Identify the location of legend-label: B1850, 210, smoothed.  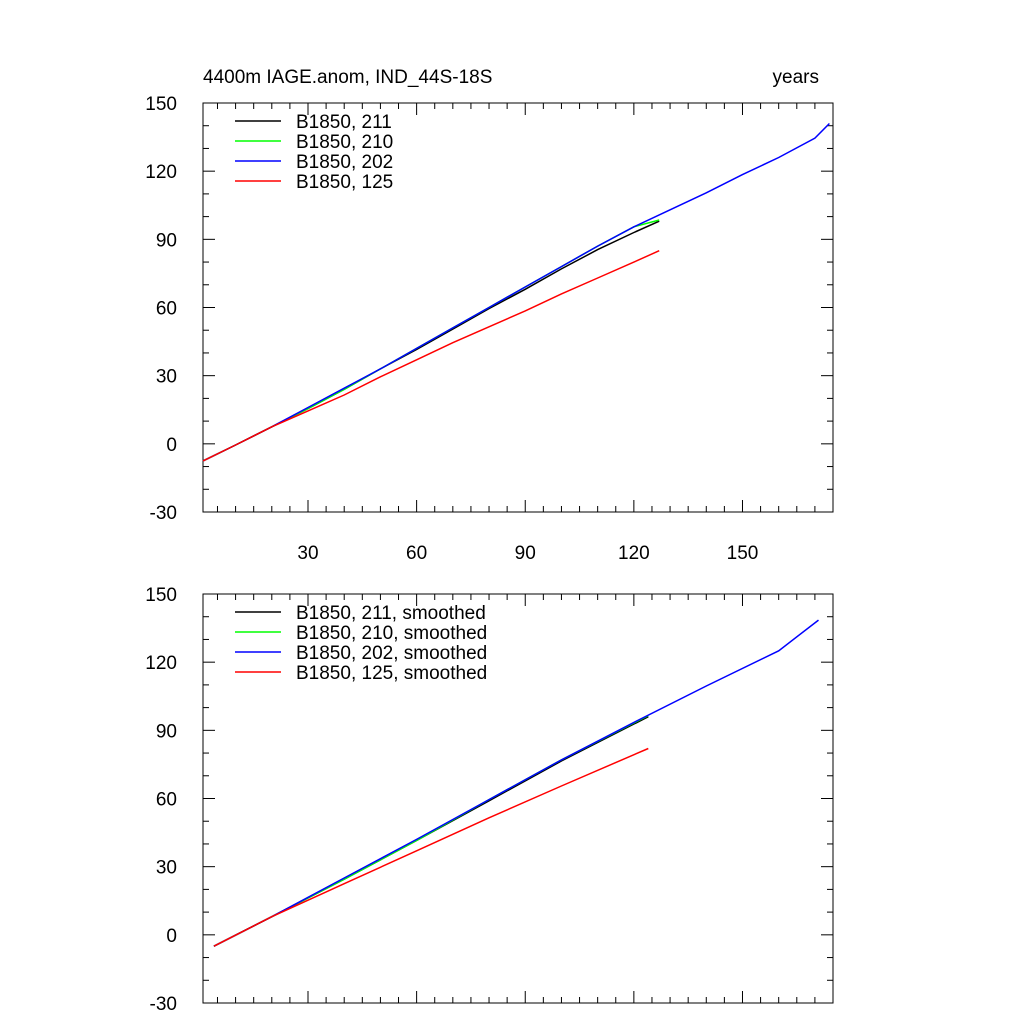
(391, 633).